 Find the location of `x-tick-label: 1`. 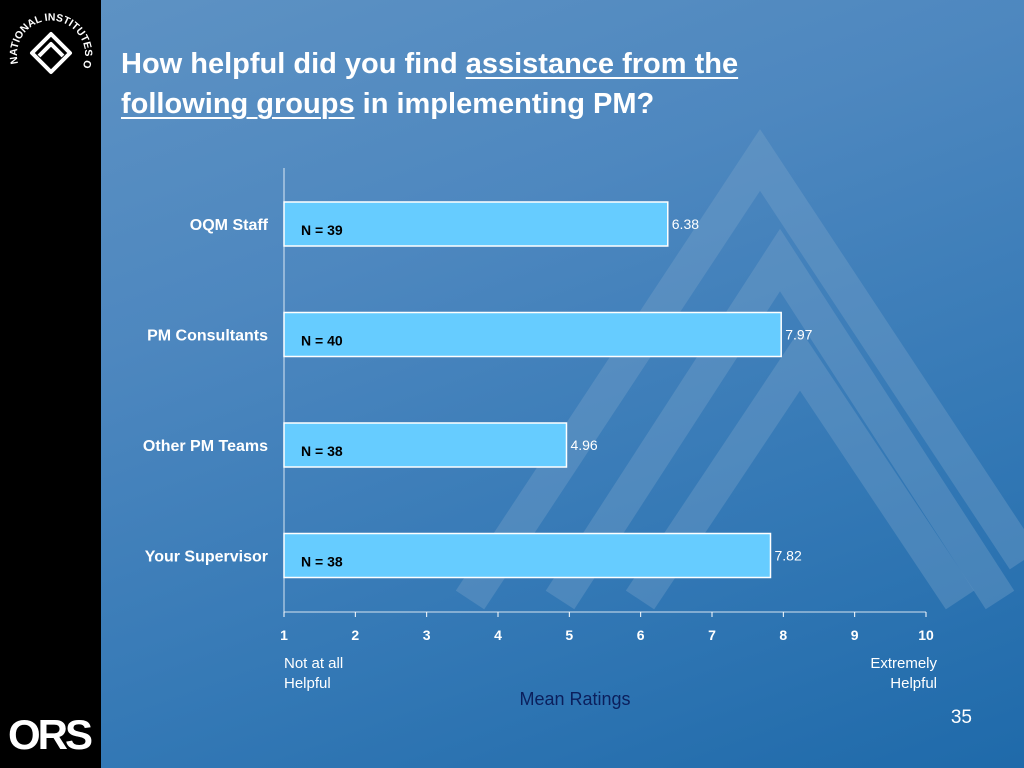

x-tick-label: 1 is located at coordinates (284, 635).